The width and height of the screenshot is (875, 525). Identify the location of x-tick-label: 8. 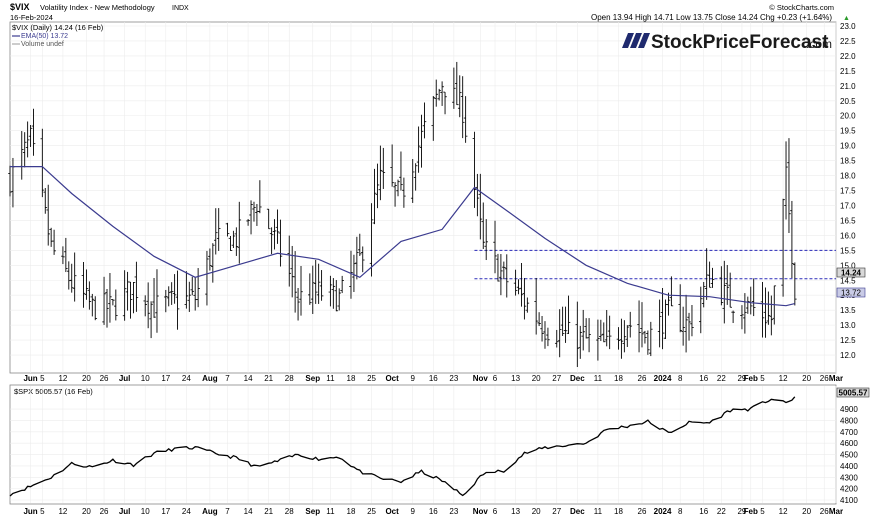
(680, 378).